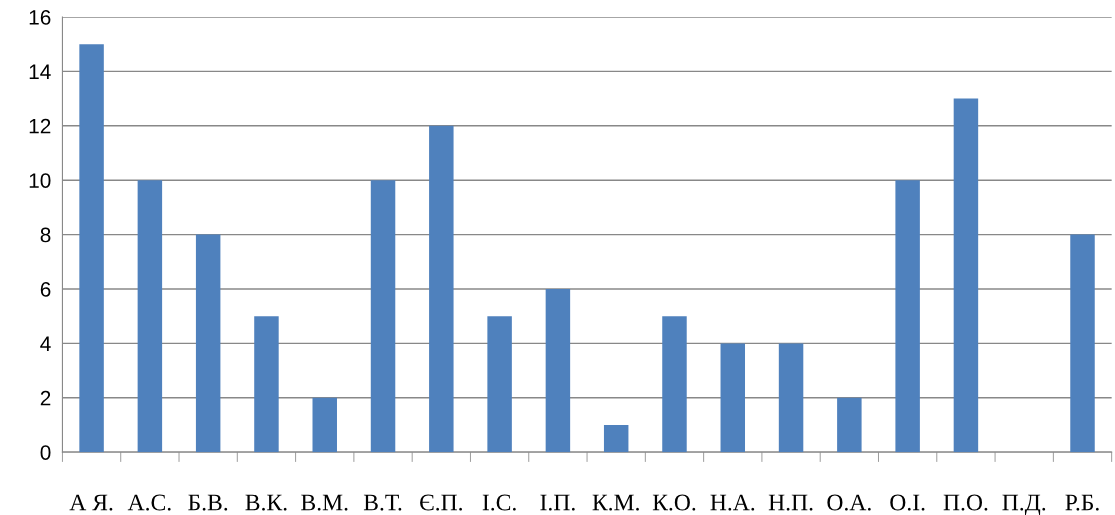 The height and width of the screenshot is (515, 1115). I want to click on y-tick-label: 6, so click(45, 289).